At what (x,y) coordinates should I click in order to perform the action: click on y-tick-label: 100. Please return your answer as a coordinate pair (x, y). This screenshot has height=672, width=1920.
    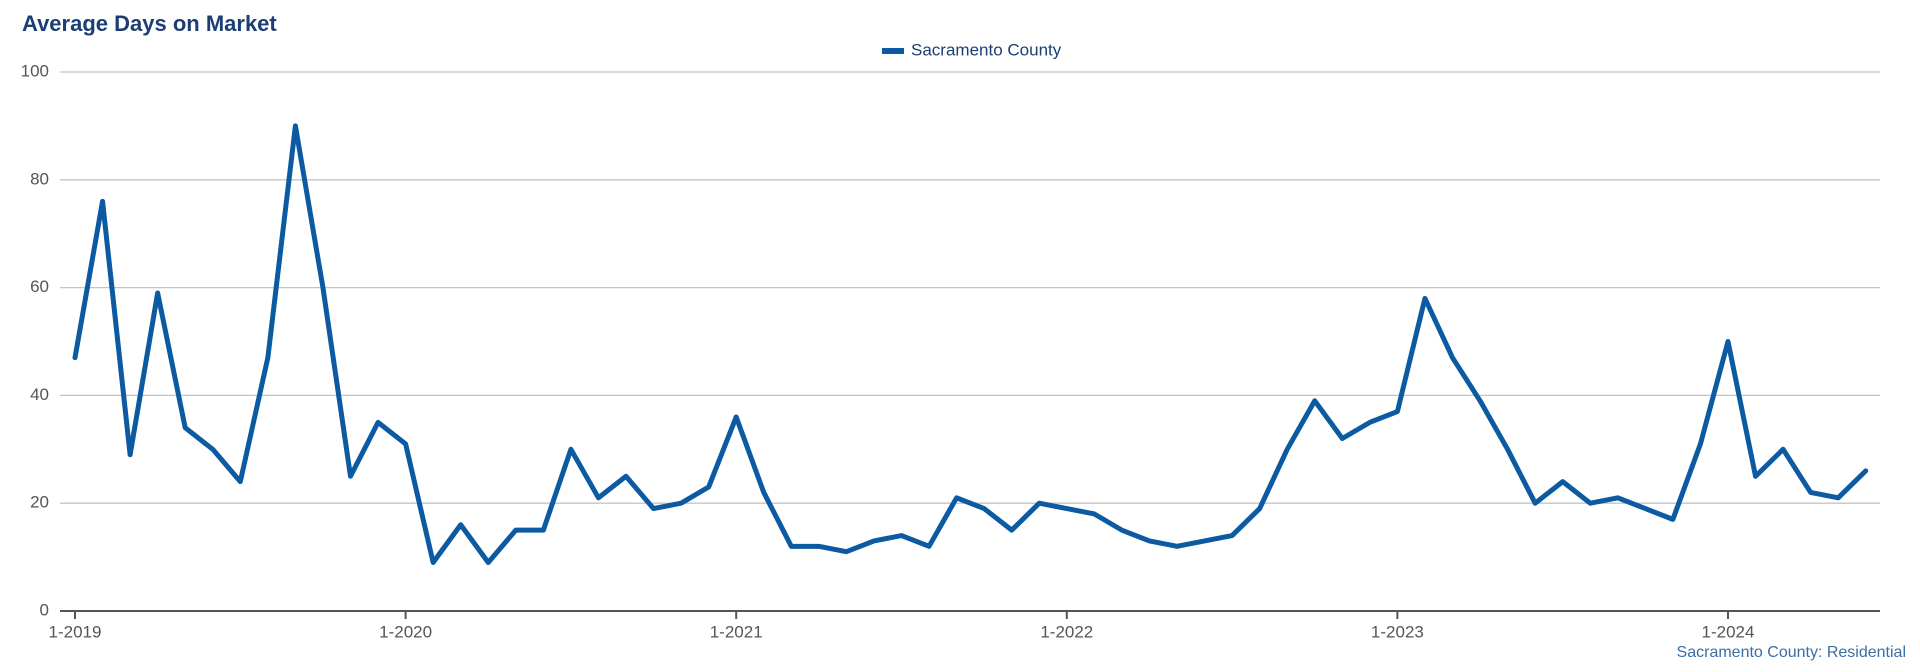
    Looking at the image, I should click on (35, 70).